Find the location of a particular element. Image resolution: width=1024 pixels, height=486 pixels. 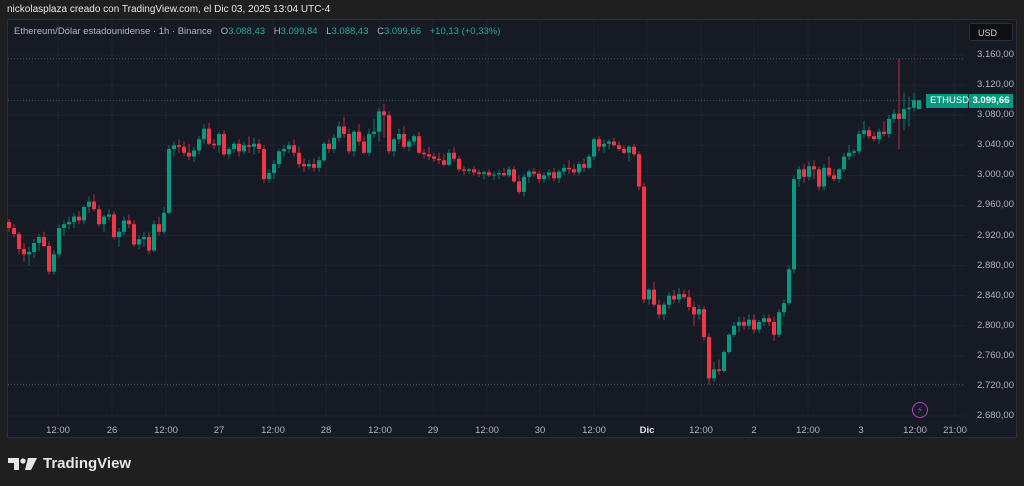

open-label: O is located at coordinates (224, 31).